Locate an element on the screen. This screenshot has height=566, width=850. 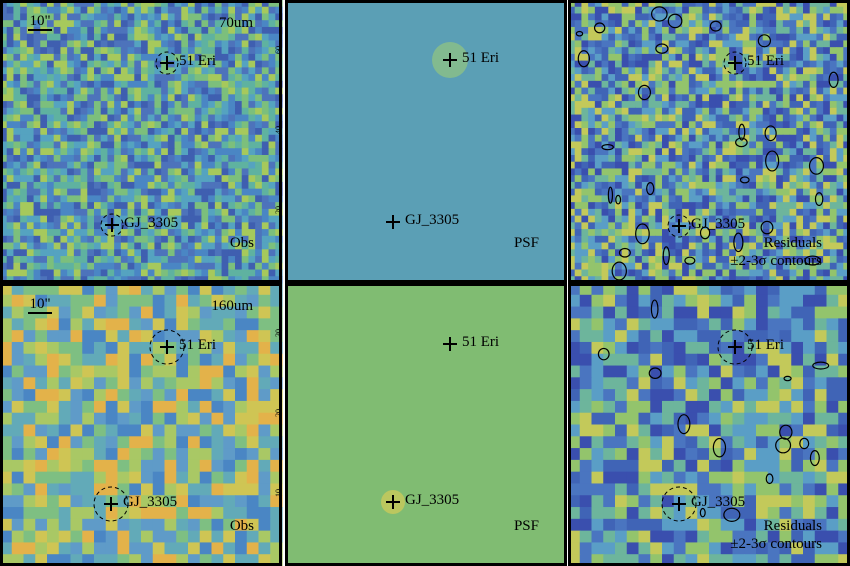
aperture is located at coordinates (111, 504).